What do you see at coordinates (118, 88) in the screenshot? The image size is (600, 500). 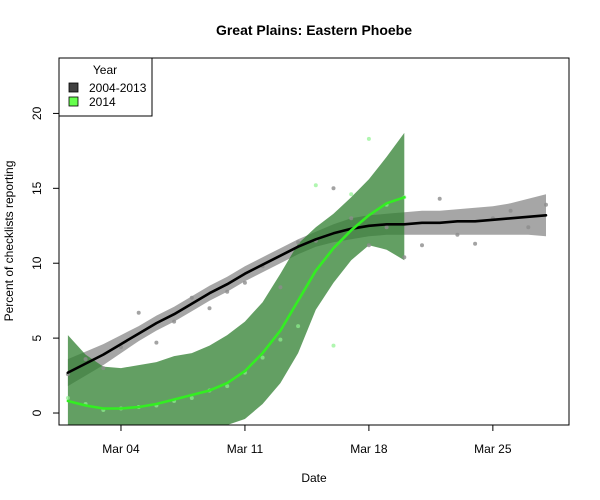 I see `legend-label-2004-2013: 2004-2013` at bounding box center [118, 88].